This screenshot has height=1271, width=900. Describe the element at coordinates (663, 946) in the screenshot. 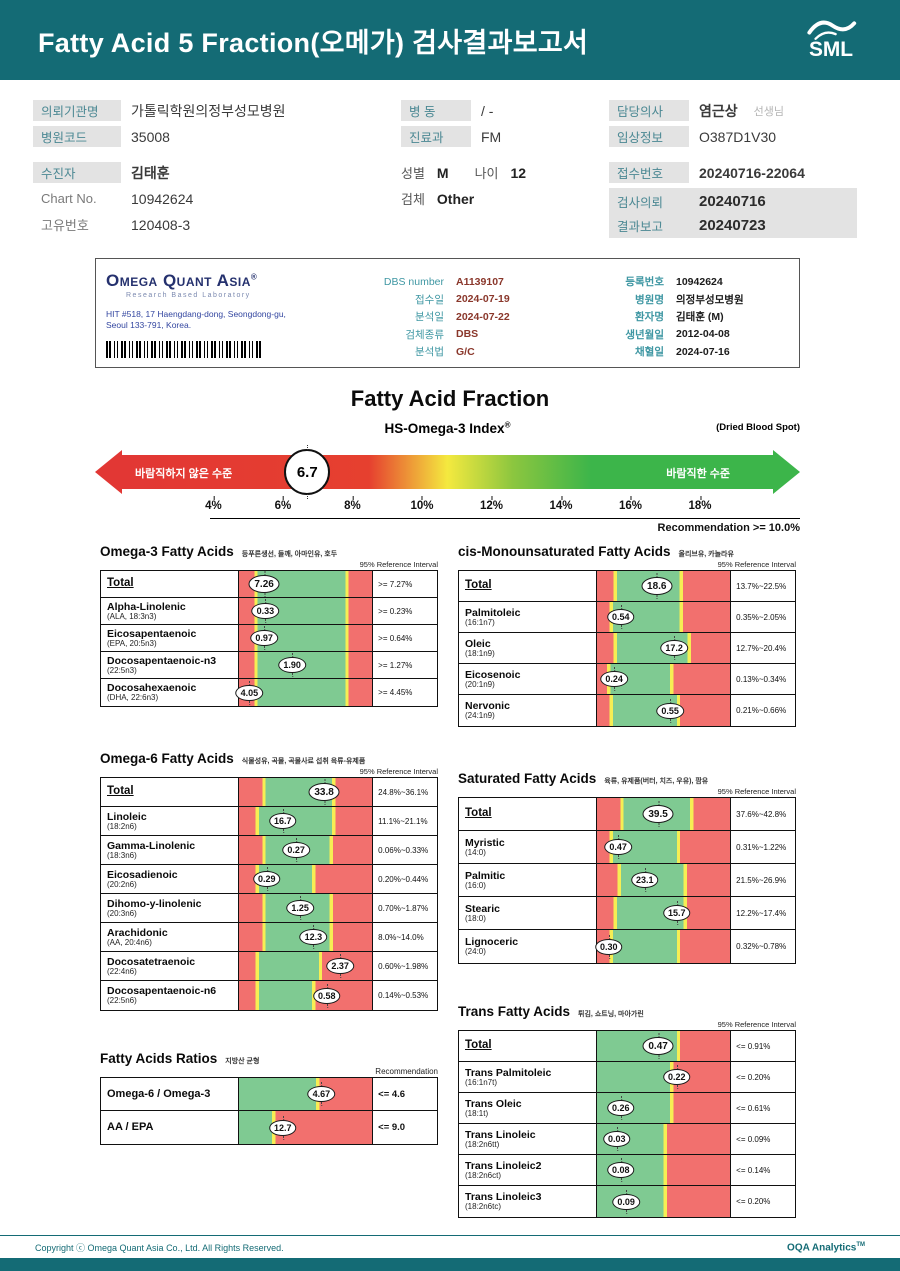

I see `reference-range-bar: 0.30` at that location.